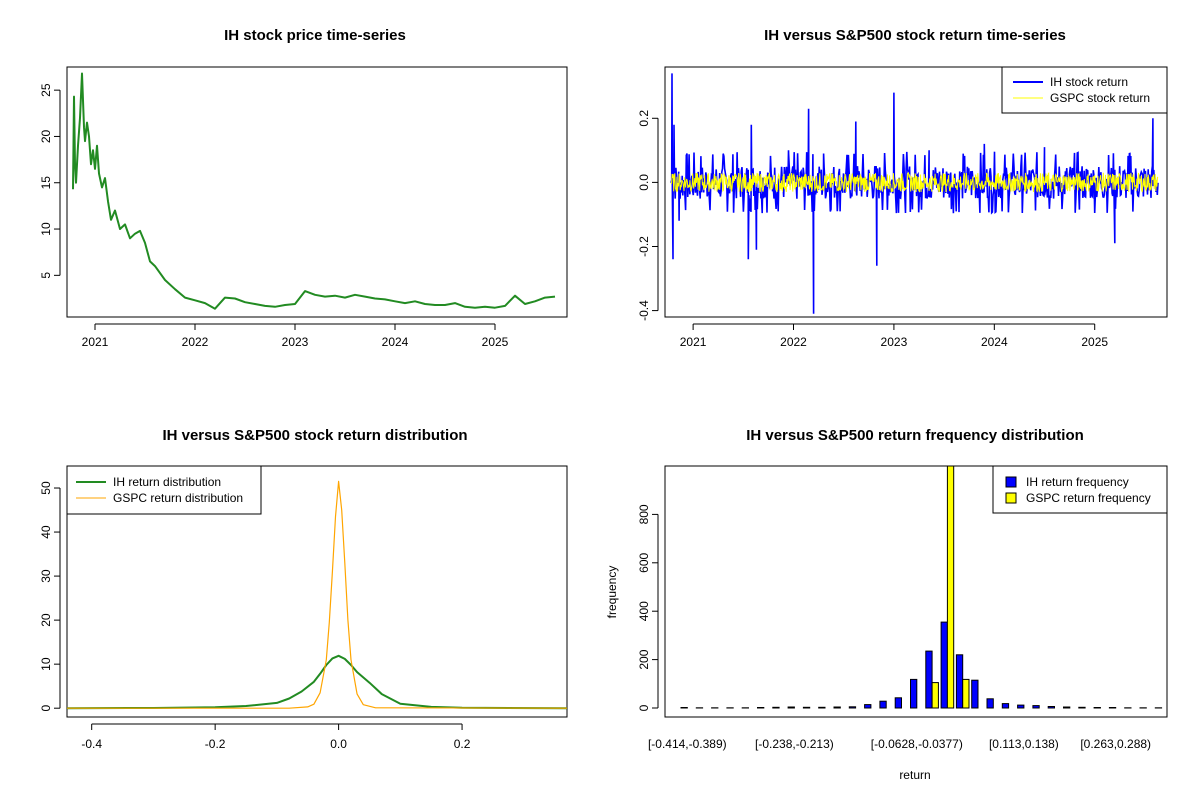 This screenshot has width=1200, height=800. What do you see at coordinates (644, 118) in the screenshot?
I see `y-tick-label: 0.2` at bounding box center [644, 118].